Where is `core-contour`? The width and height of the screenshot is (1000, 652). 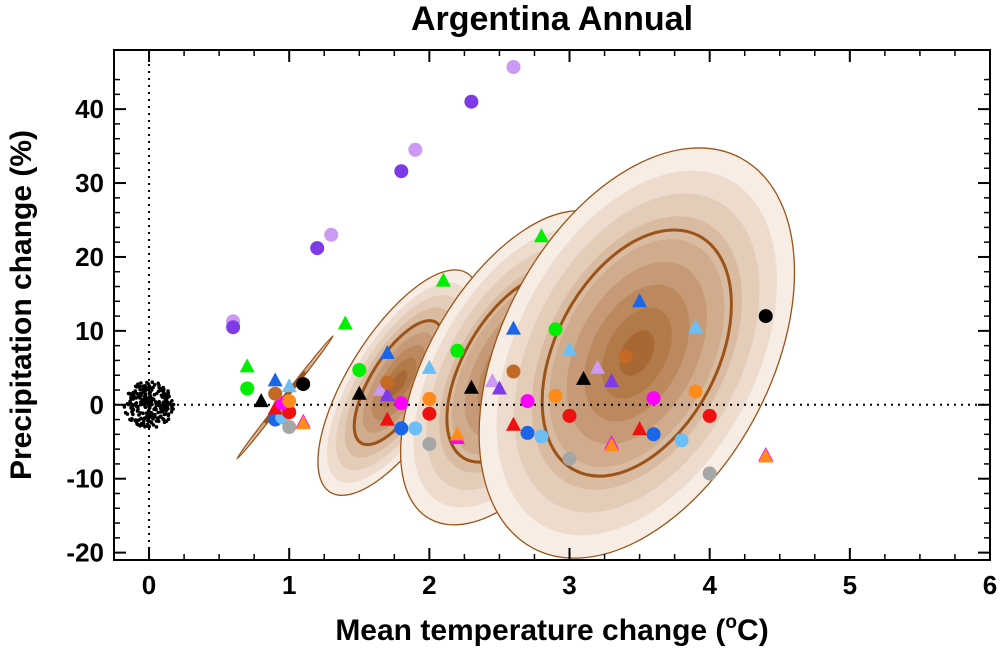
core-contour is located at coordinates (636, 353).